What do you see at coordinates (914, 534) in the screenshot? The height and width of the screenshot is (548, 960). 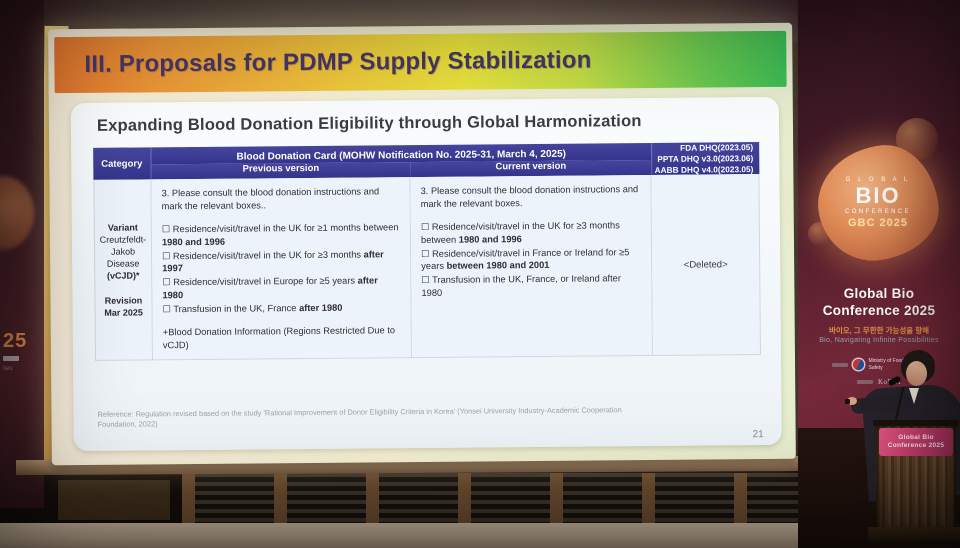 I see `podium-base` at bounding box center [914, 534].